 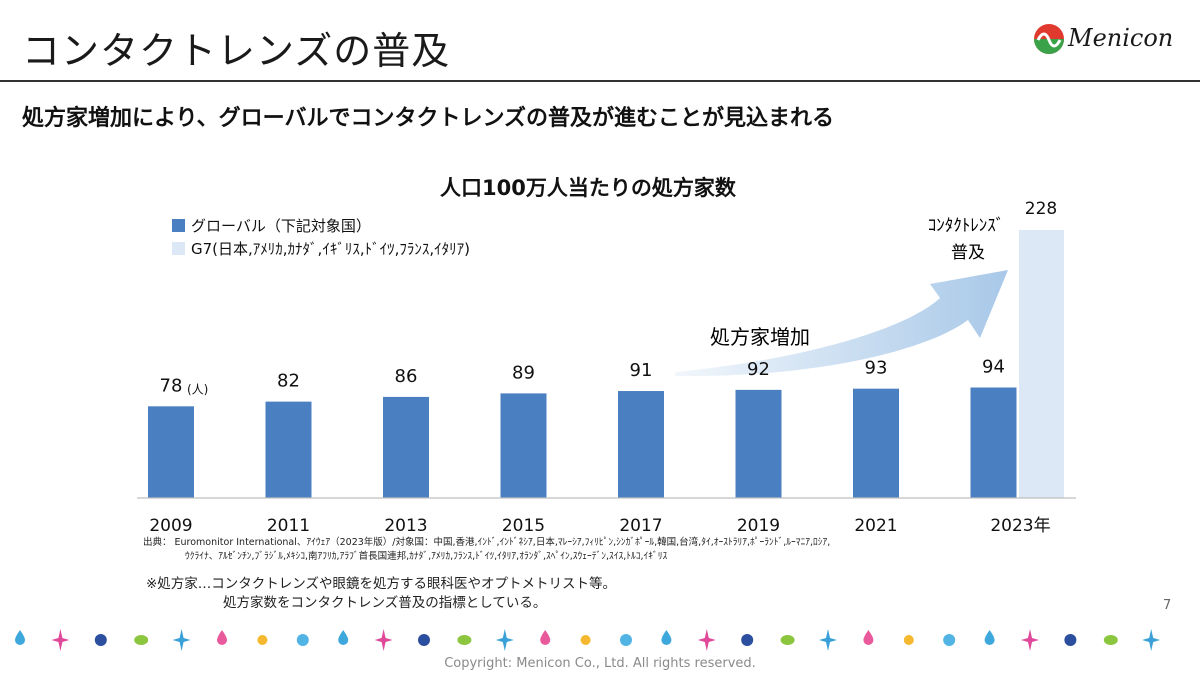 I want to click on x-tick-2011: 2011, so click(x=288, y=526).